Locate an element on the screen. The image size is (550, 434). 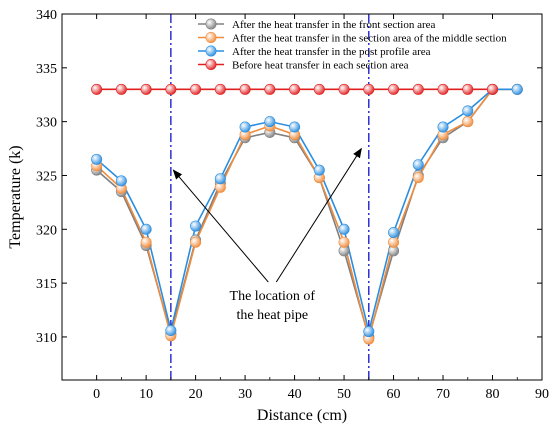
x-tick-label: 40 is located at coordinates (295, 394).